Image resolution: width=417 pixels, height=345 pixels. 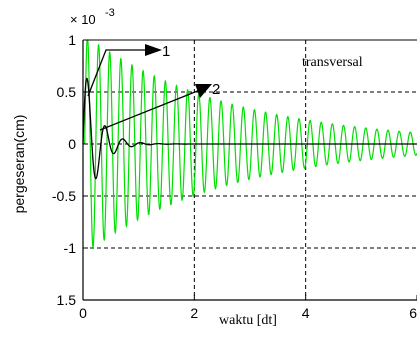 I want to click on panel-label: transversal, so click(x=332, y=62).